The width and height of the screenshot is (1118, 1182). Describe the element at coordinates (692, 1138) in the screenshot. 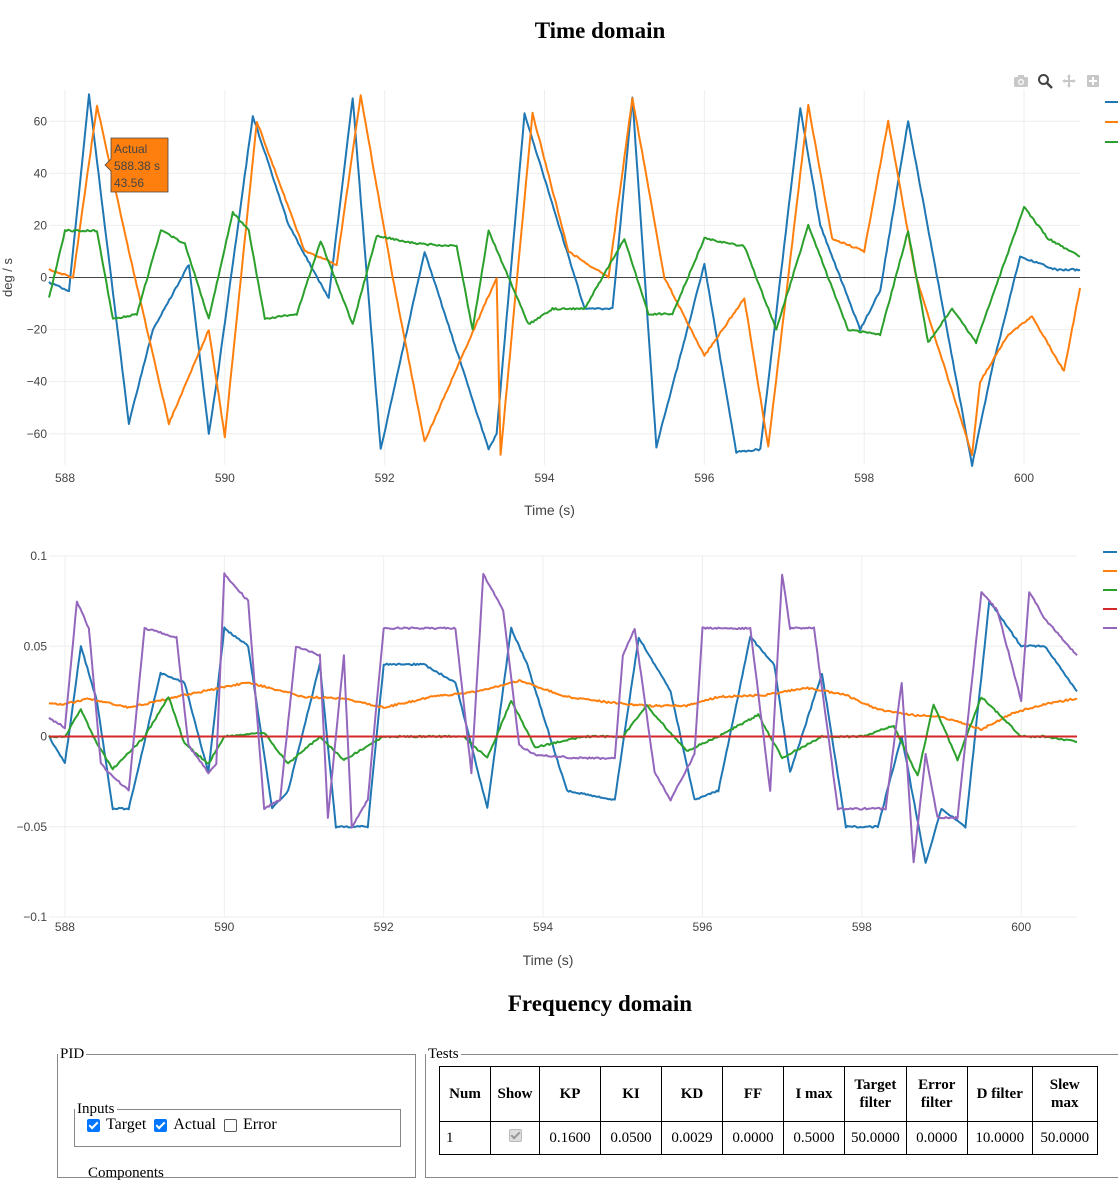

I see `row-kd: 0.0029` at that location.